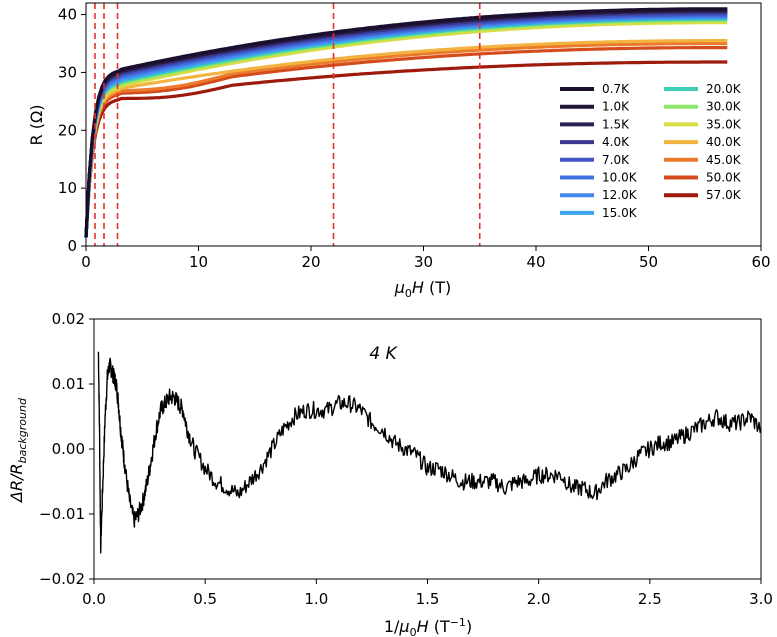  Describe the element at coordinates (761, 599) in the screenshot. I see `bottom-xtick-label: 3.0` at that location.